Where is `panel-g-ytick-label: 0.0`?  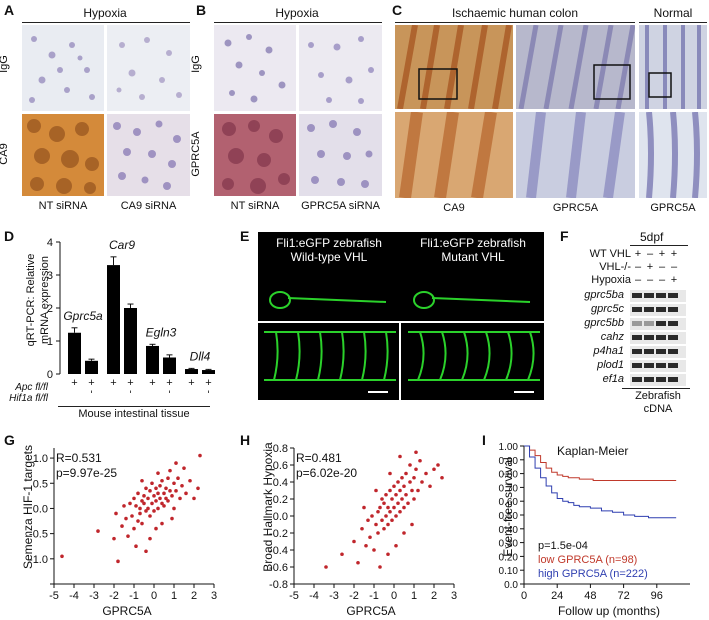 panel-g-ytick-label: 0.0 is located at coordinates (40, 509).